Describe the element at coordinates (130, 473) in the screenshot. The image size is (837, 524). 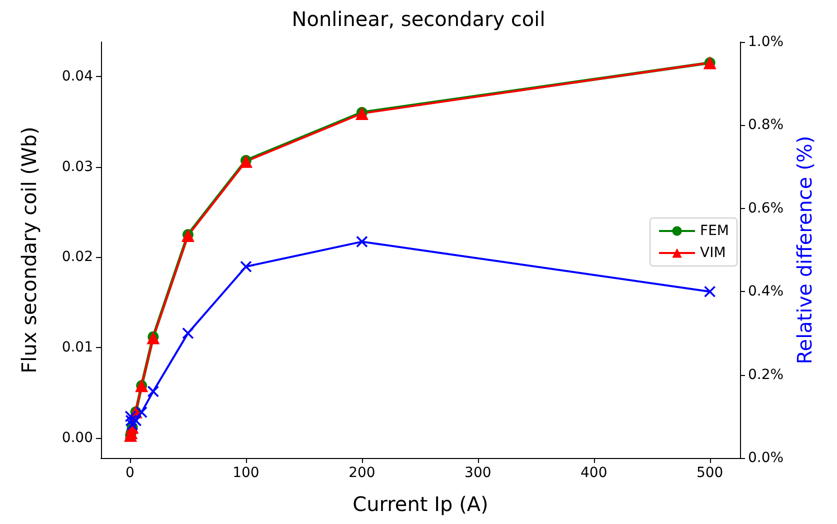
I see `x-tick-label: 0` at that location.